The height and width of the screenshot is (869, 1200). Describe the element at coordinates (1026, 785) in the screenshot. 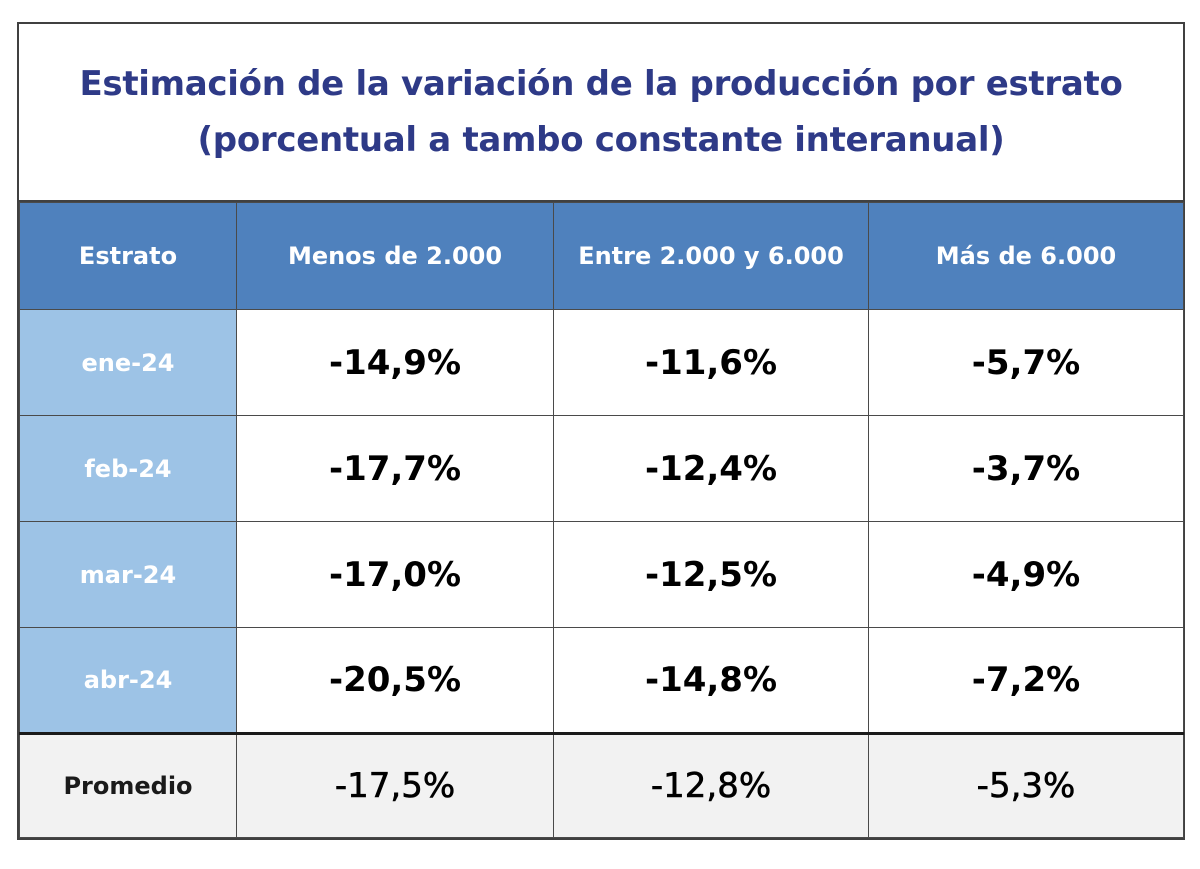

I see `summary-cell: -5,3%` at that location.